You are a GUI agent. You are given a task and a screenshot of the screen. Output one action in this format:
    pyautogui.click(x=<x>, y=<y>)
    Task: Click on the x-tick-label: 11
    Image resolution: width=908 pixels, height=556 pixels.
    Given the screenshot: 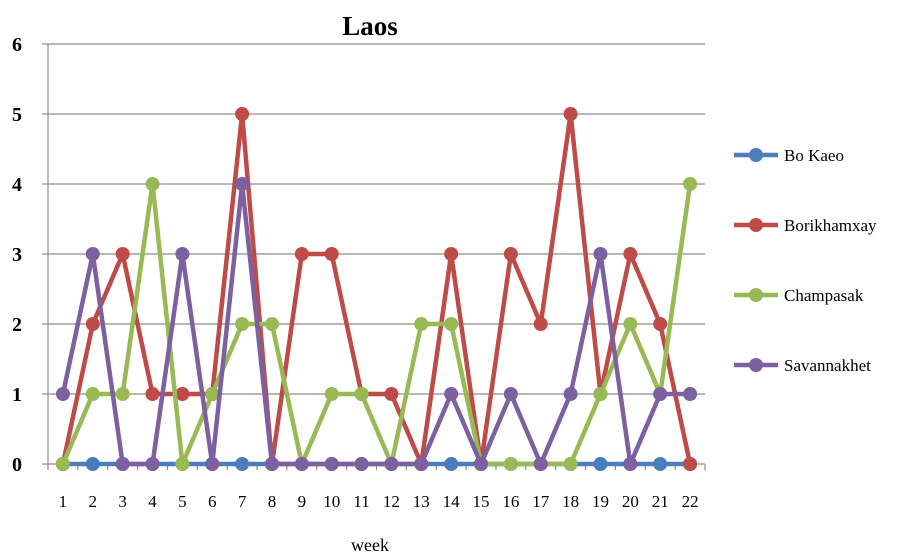 What is the action you would take?
    pyautogui.click(x=361, y=501)
    